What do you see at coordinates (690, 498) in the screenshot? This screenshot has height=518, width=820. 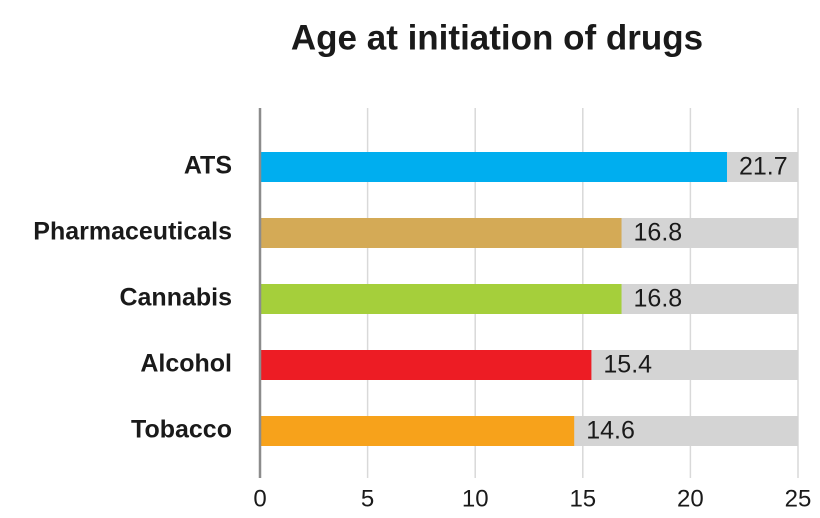 I see `x-tick-label: 20` at bounding box center [690, 498].